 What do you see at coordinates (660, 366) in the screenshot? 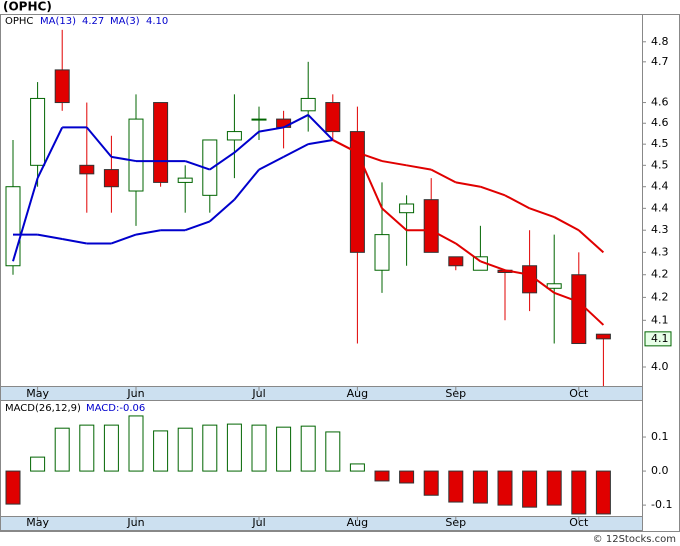
I see `y-tick-label: 4.0` at bounding box center [660, 366].